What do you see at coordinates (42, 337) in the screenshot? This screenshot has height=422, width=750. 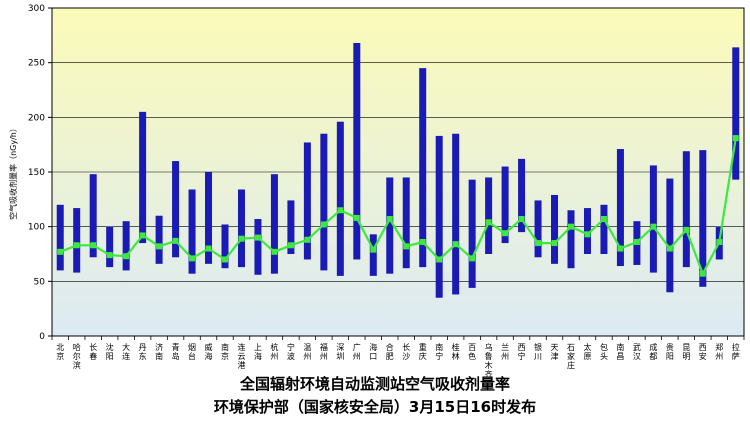 I see `y-tick-label: 0` at bounding box center [42, 337].